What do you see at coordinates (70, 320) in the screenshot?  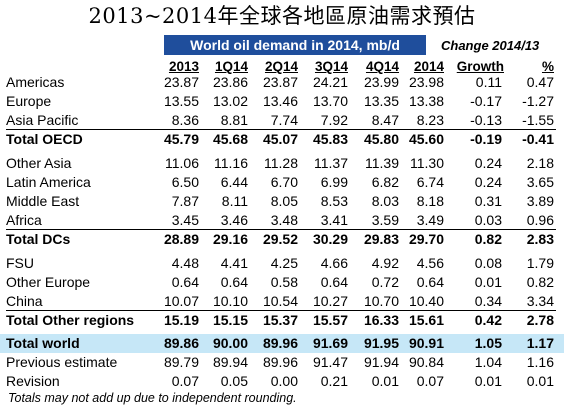 I see `row-label: Total Other regions` at bounding box center [70, 320].